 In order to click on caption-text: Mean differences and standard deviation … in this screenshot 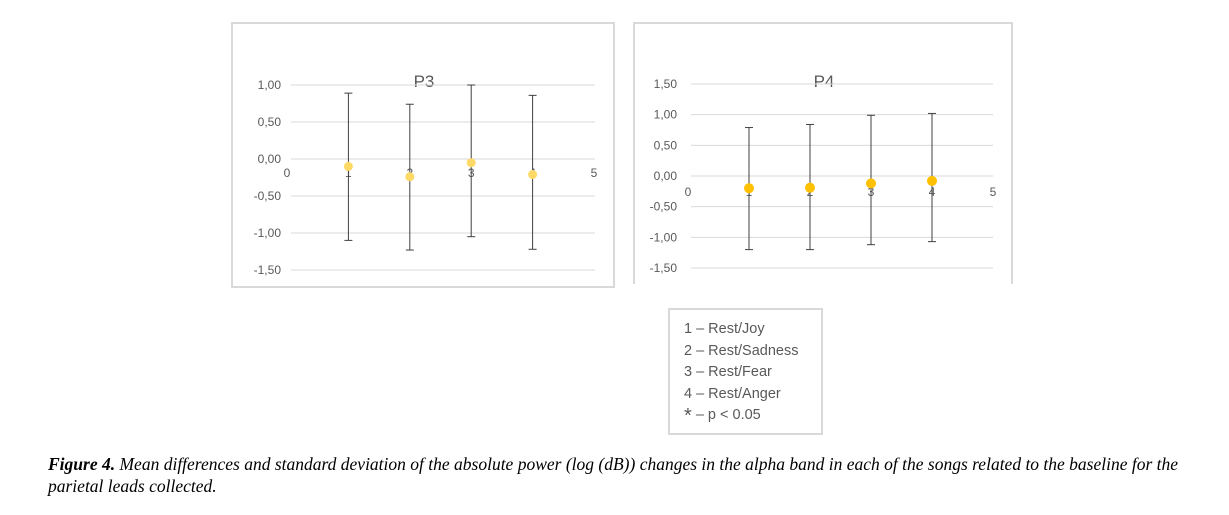, I will do `click(613, 475)`.